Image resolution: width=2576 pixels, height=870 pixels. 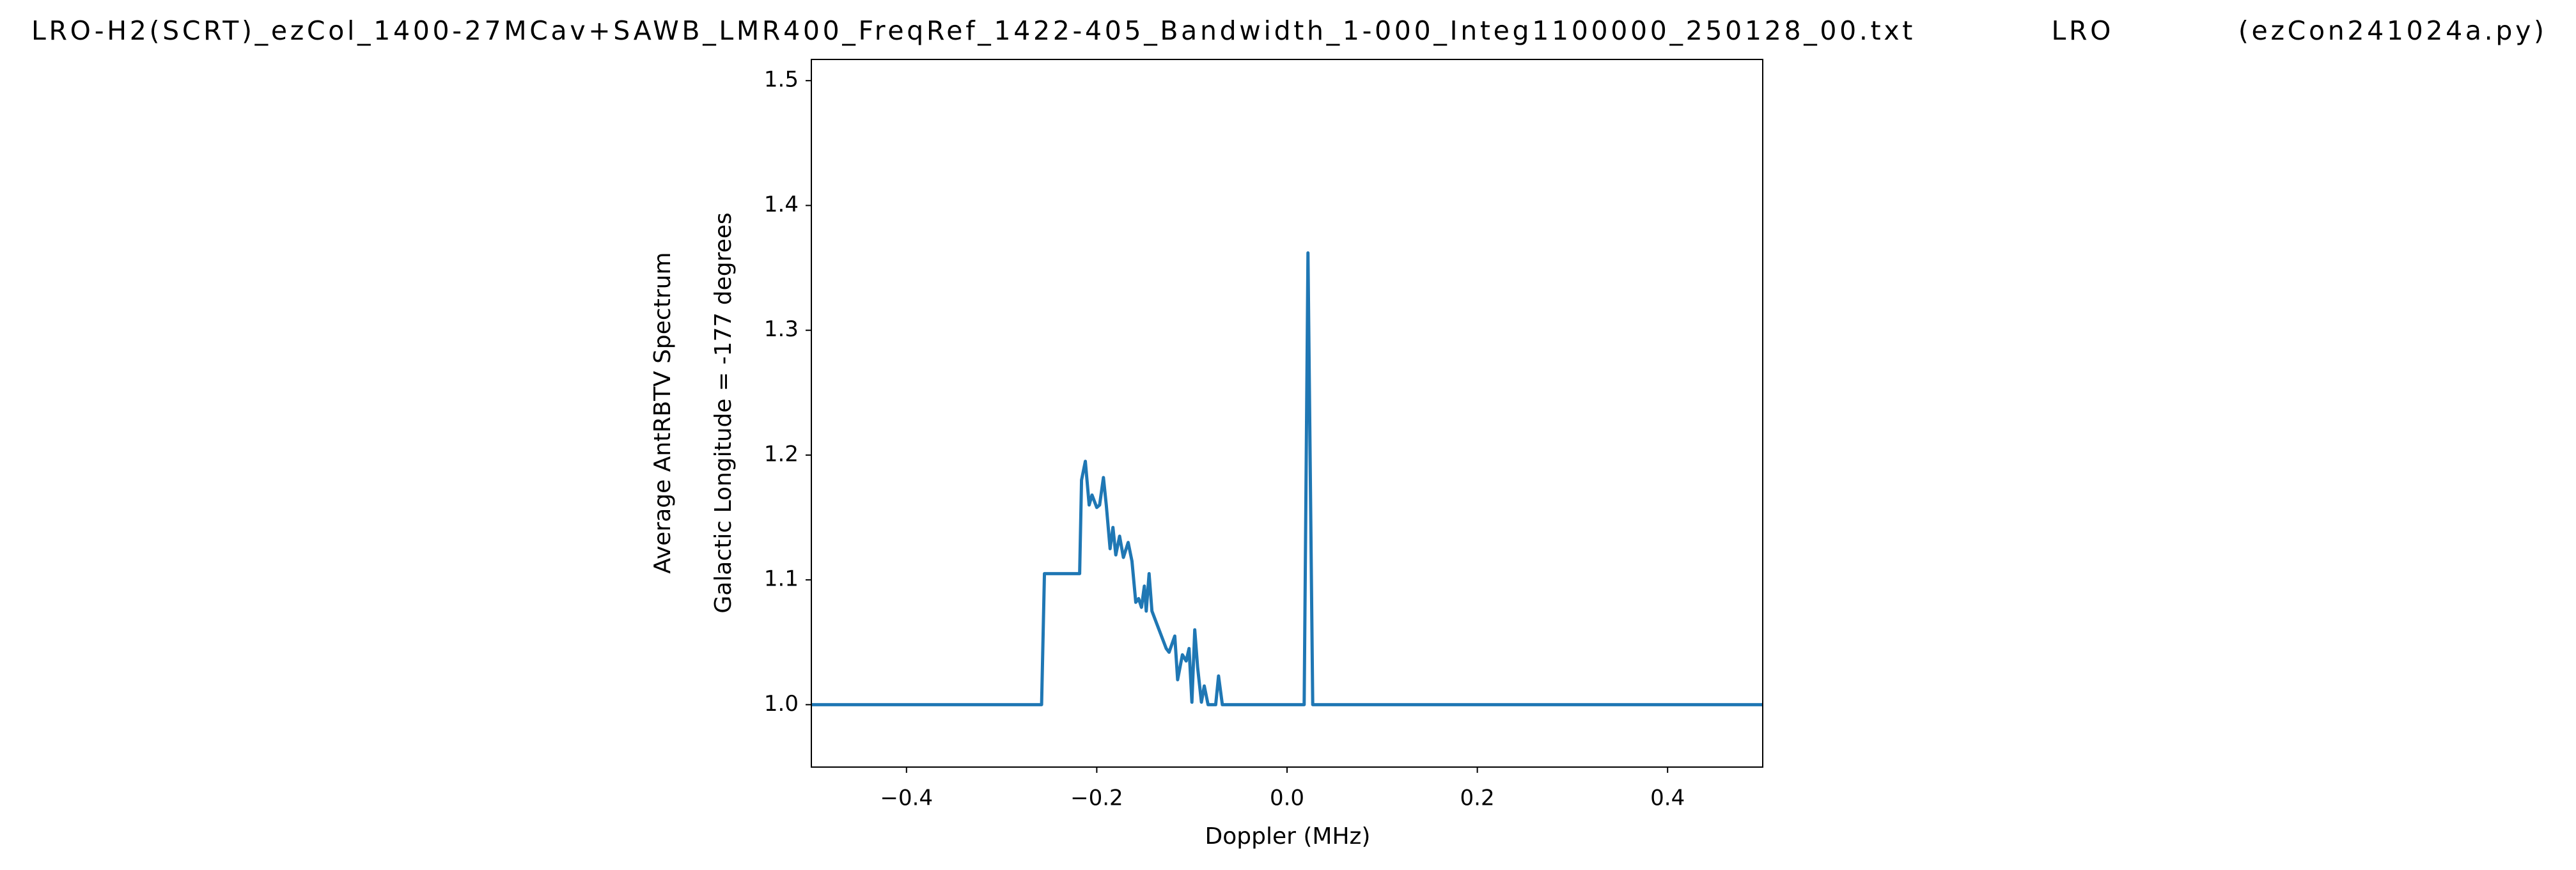 I want to click on y-tick-label: 1.5, so click(x=781, y=80).